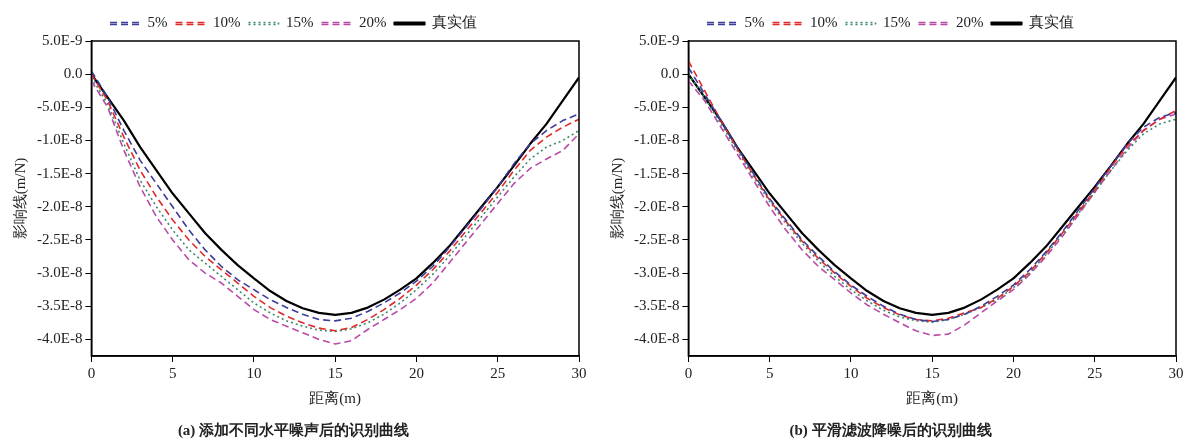 This screenshot has height=448, width=1195. What do you see at coordinates (293, 430) in the screenshot?
I see `text: (a) 添加不同水平噪声后的识别曲线` at bounding box center [293, 430].